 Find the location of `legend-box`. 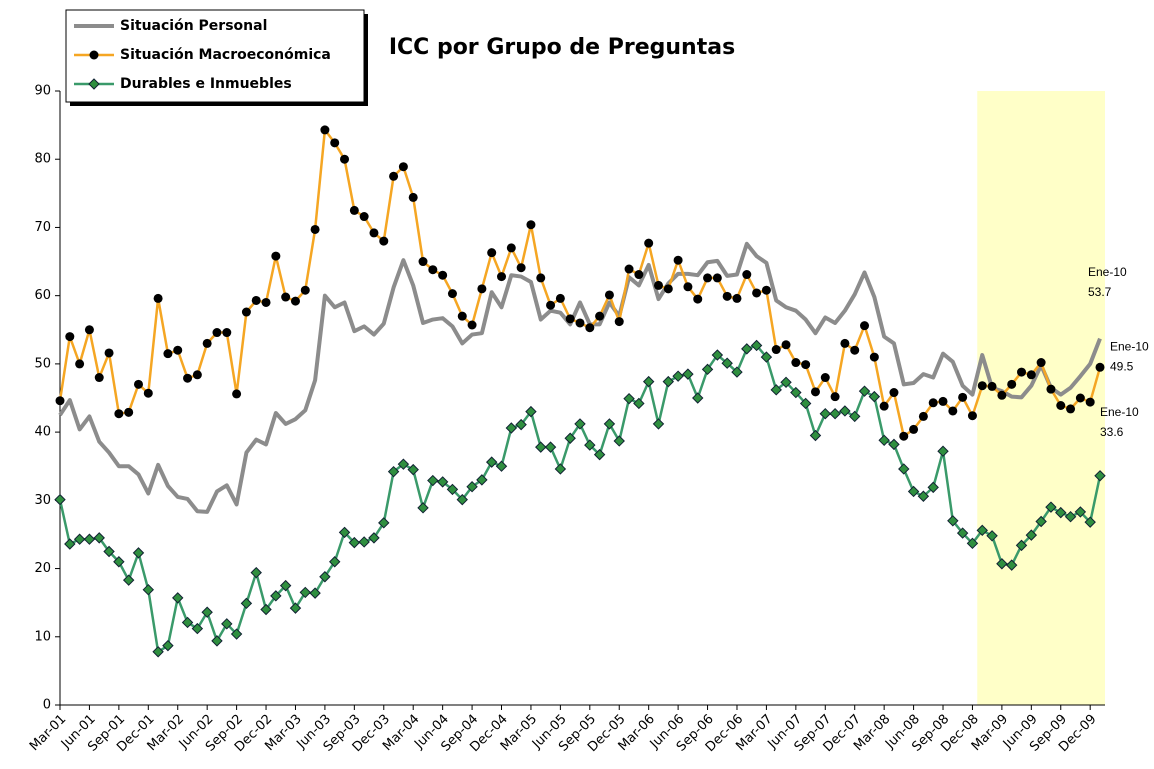

legend-box is located at coordinates (215, 56).